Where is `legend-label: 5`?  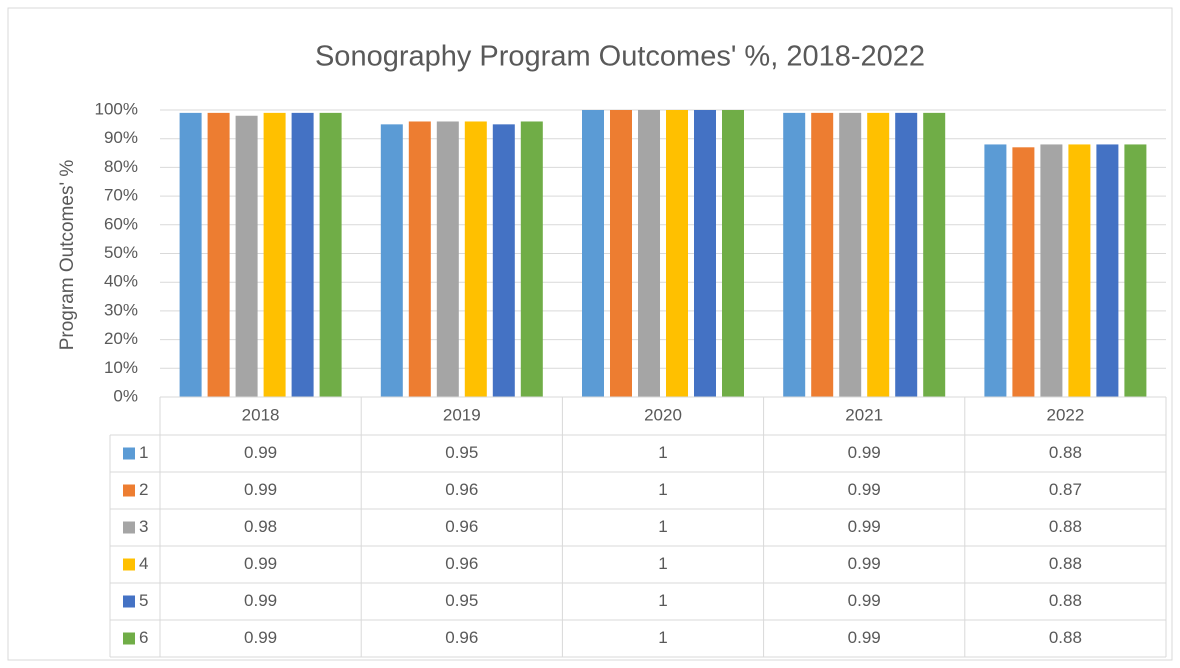
legend-label: 5 is located at coordinates (143, 600).